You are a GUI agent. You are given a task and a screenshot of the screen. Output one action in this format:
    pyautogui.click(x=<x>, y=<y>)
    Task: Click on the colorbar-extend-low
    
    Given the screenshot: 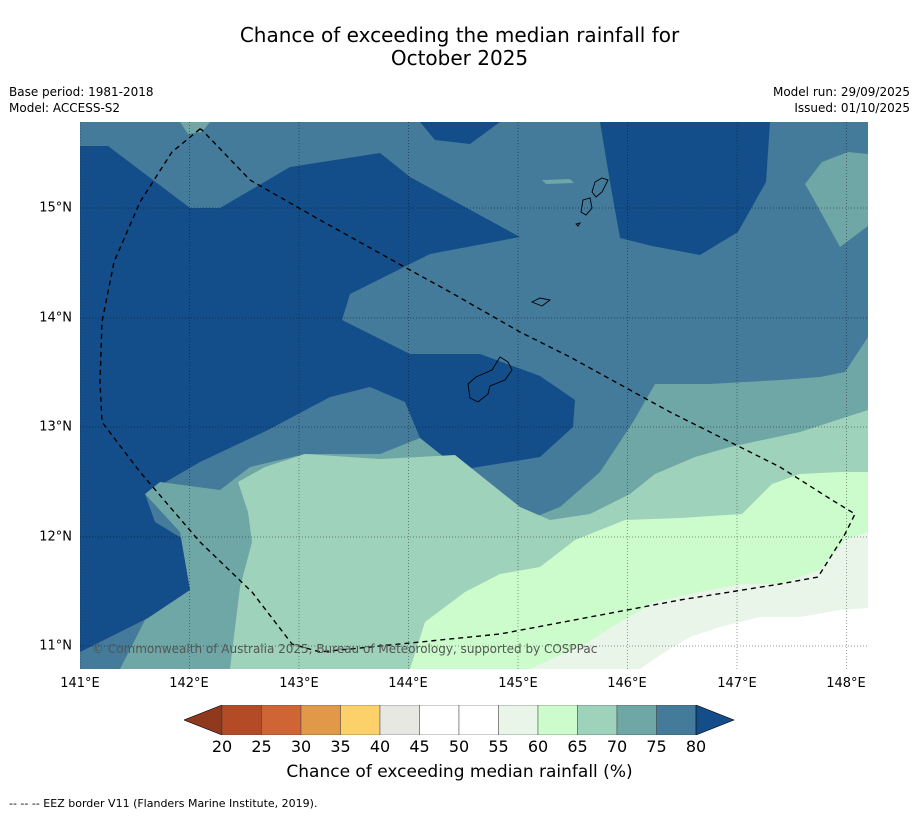 What is the action you would take?
    pyautogui.click(x=203, y=720)
    